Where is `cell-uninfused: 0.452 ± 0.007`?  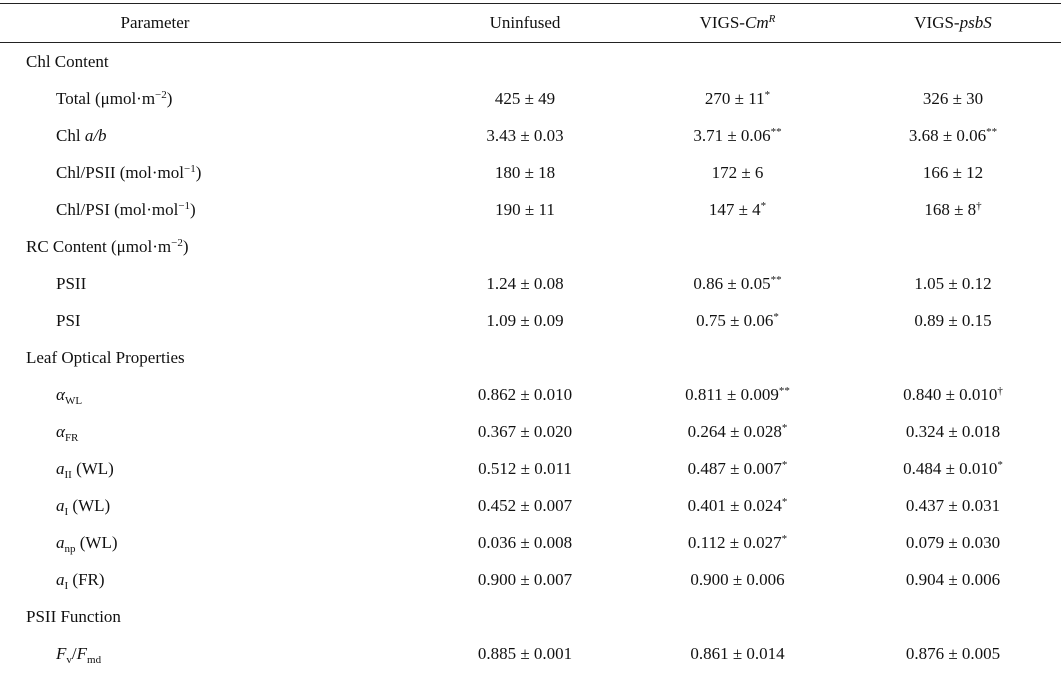 cell-uninfused: 0.452 ± 0.007 is located at coordinates (525, 505).